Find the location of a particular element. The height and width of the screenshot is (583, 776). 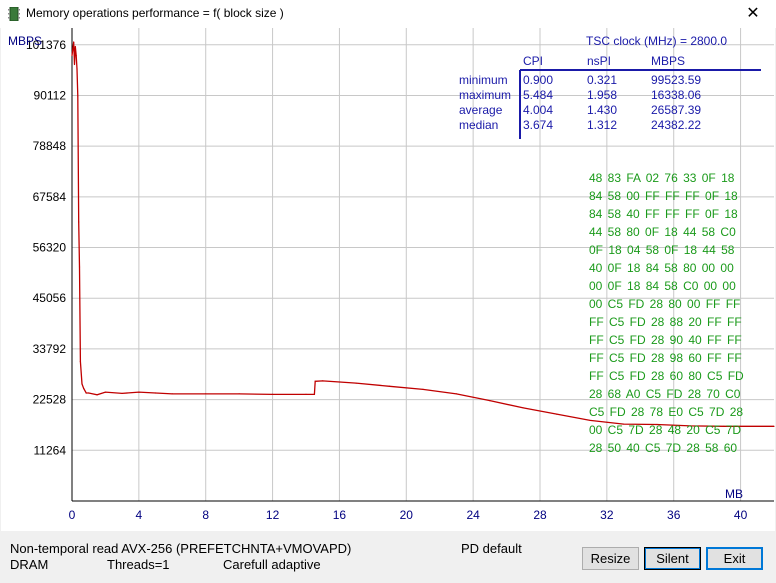

stats-cpi: 0.900 is located at coordinates (538, 80).